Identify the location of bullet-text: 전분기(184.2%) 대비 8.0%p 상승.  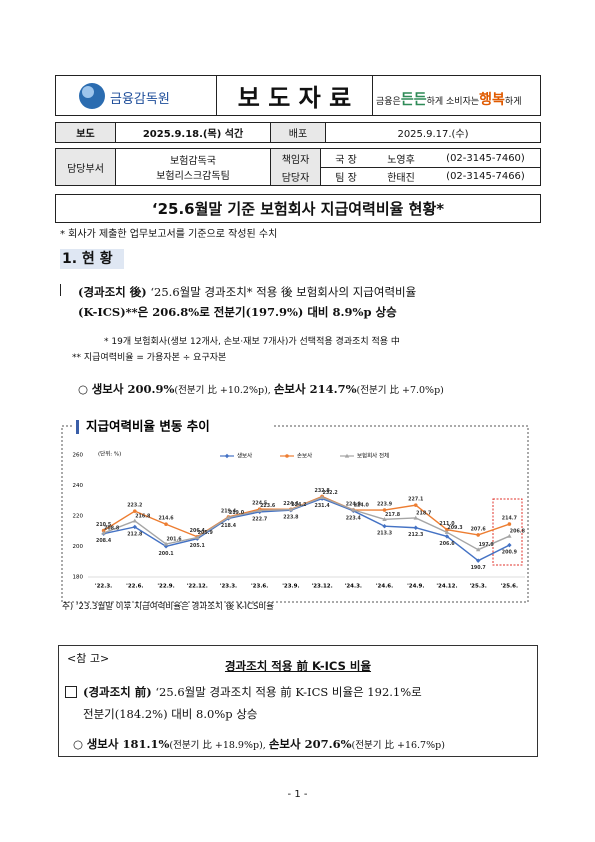
(170, 714).